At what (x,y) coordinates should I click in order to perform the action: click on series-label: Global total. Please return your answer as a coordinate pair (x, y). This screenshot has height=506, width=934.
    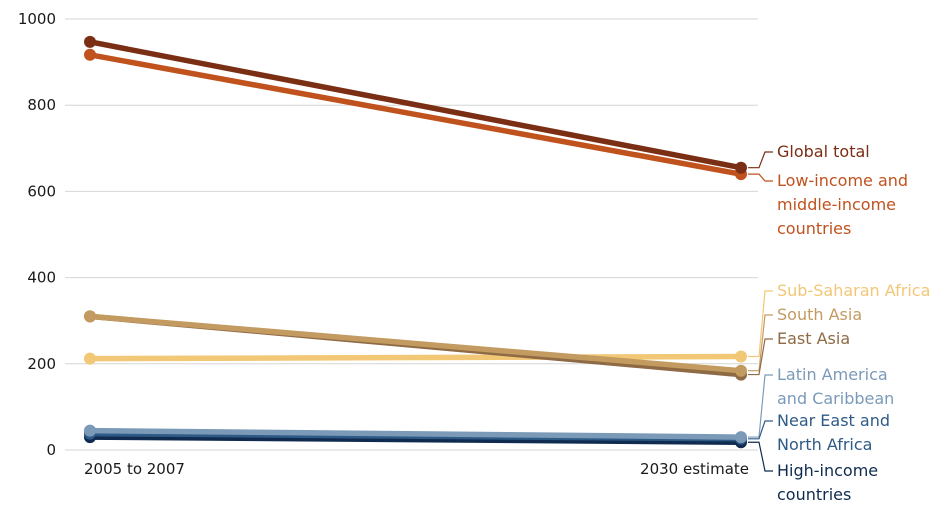
    Looking at the image, I should click on (823, 151).